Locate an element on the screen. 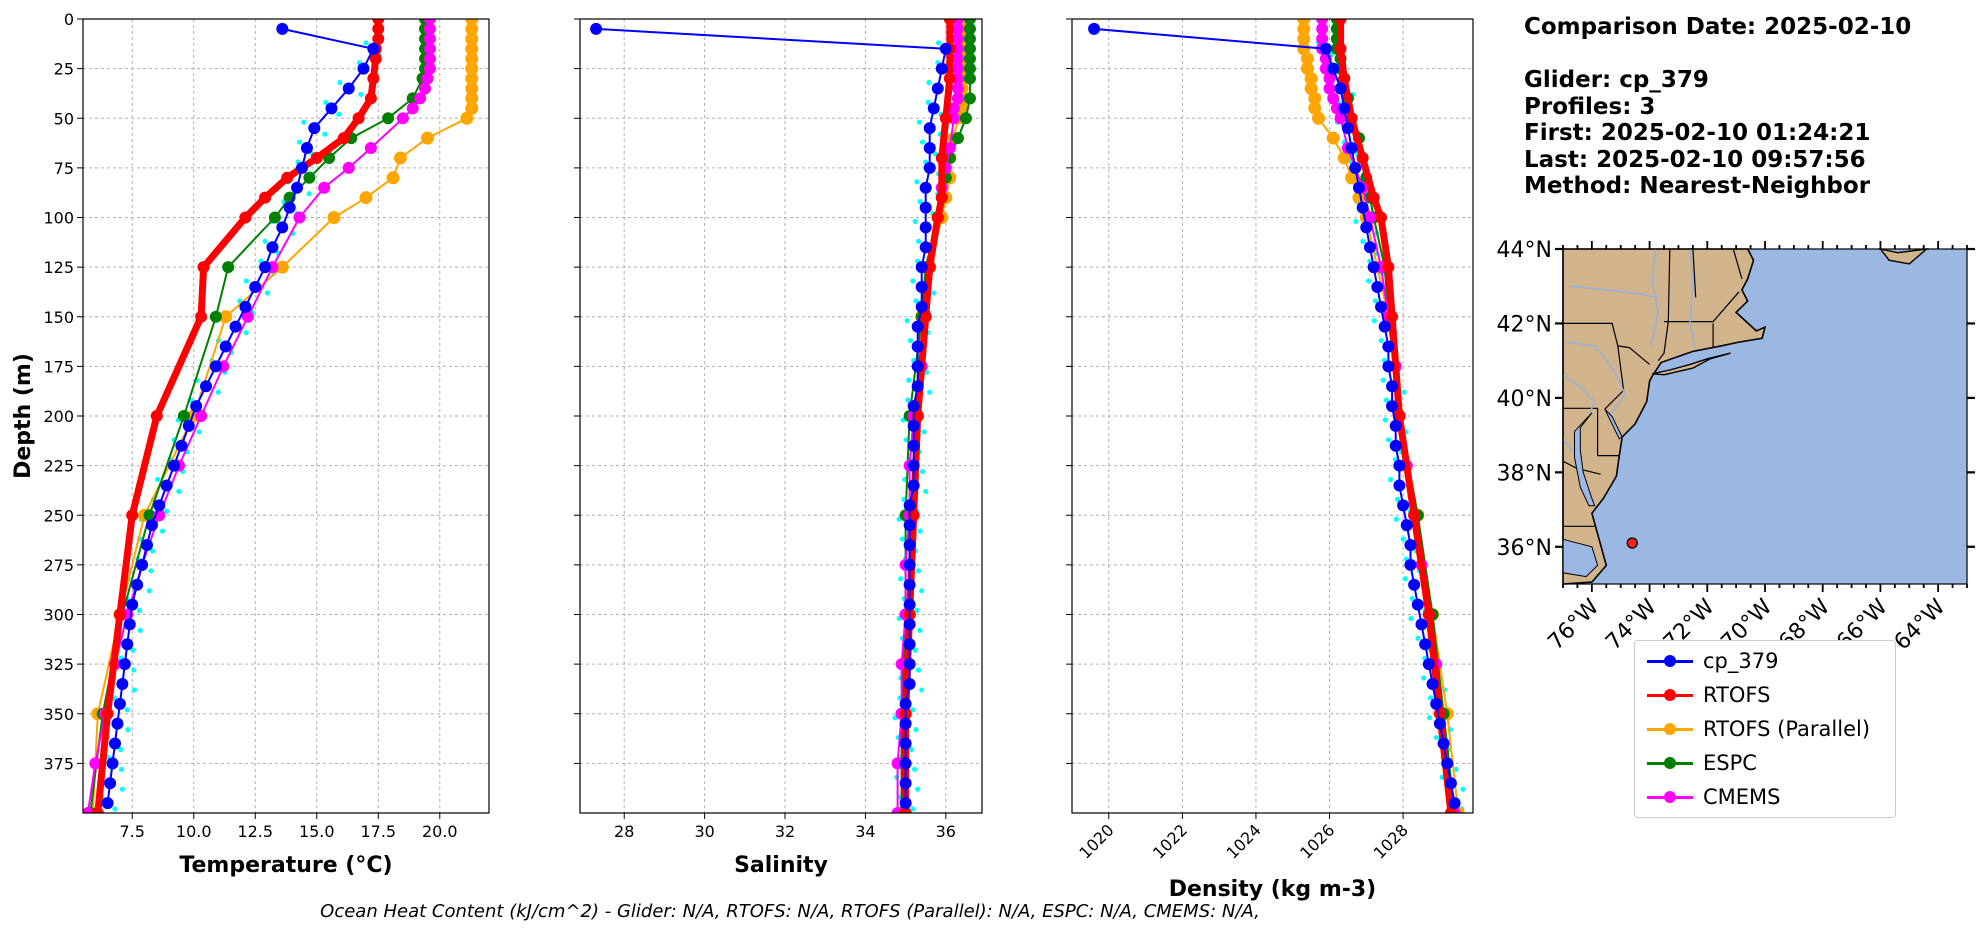 The image size is (1980, 934). y-axis-label: Depth (m) is located at coordinates (23, 416).